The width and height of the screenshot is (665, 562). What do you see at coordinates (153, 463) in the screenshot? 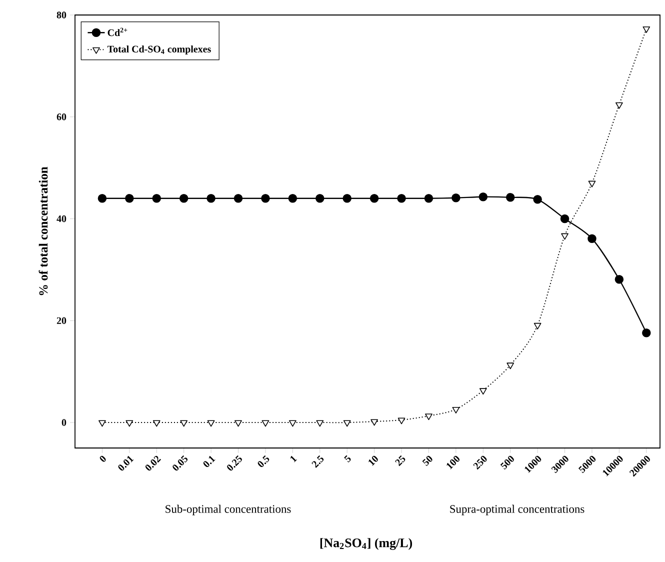
I see `x-tick-label: 0.02` at bounding box center [153, 463].